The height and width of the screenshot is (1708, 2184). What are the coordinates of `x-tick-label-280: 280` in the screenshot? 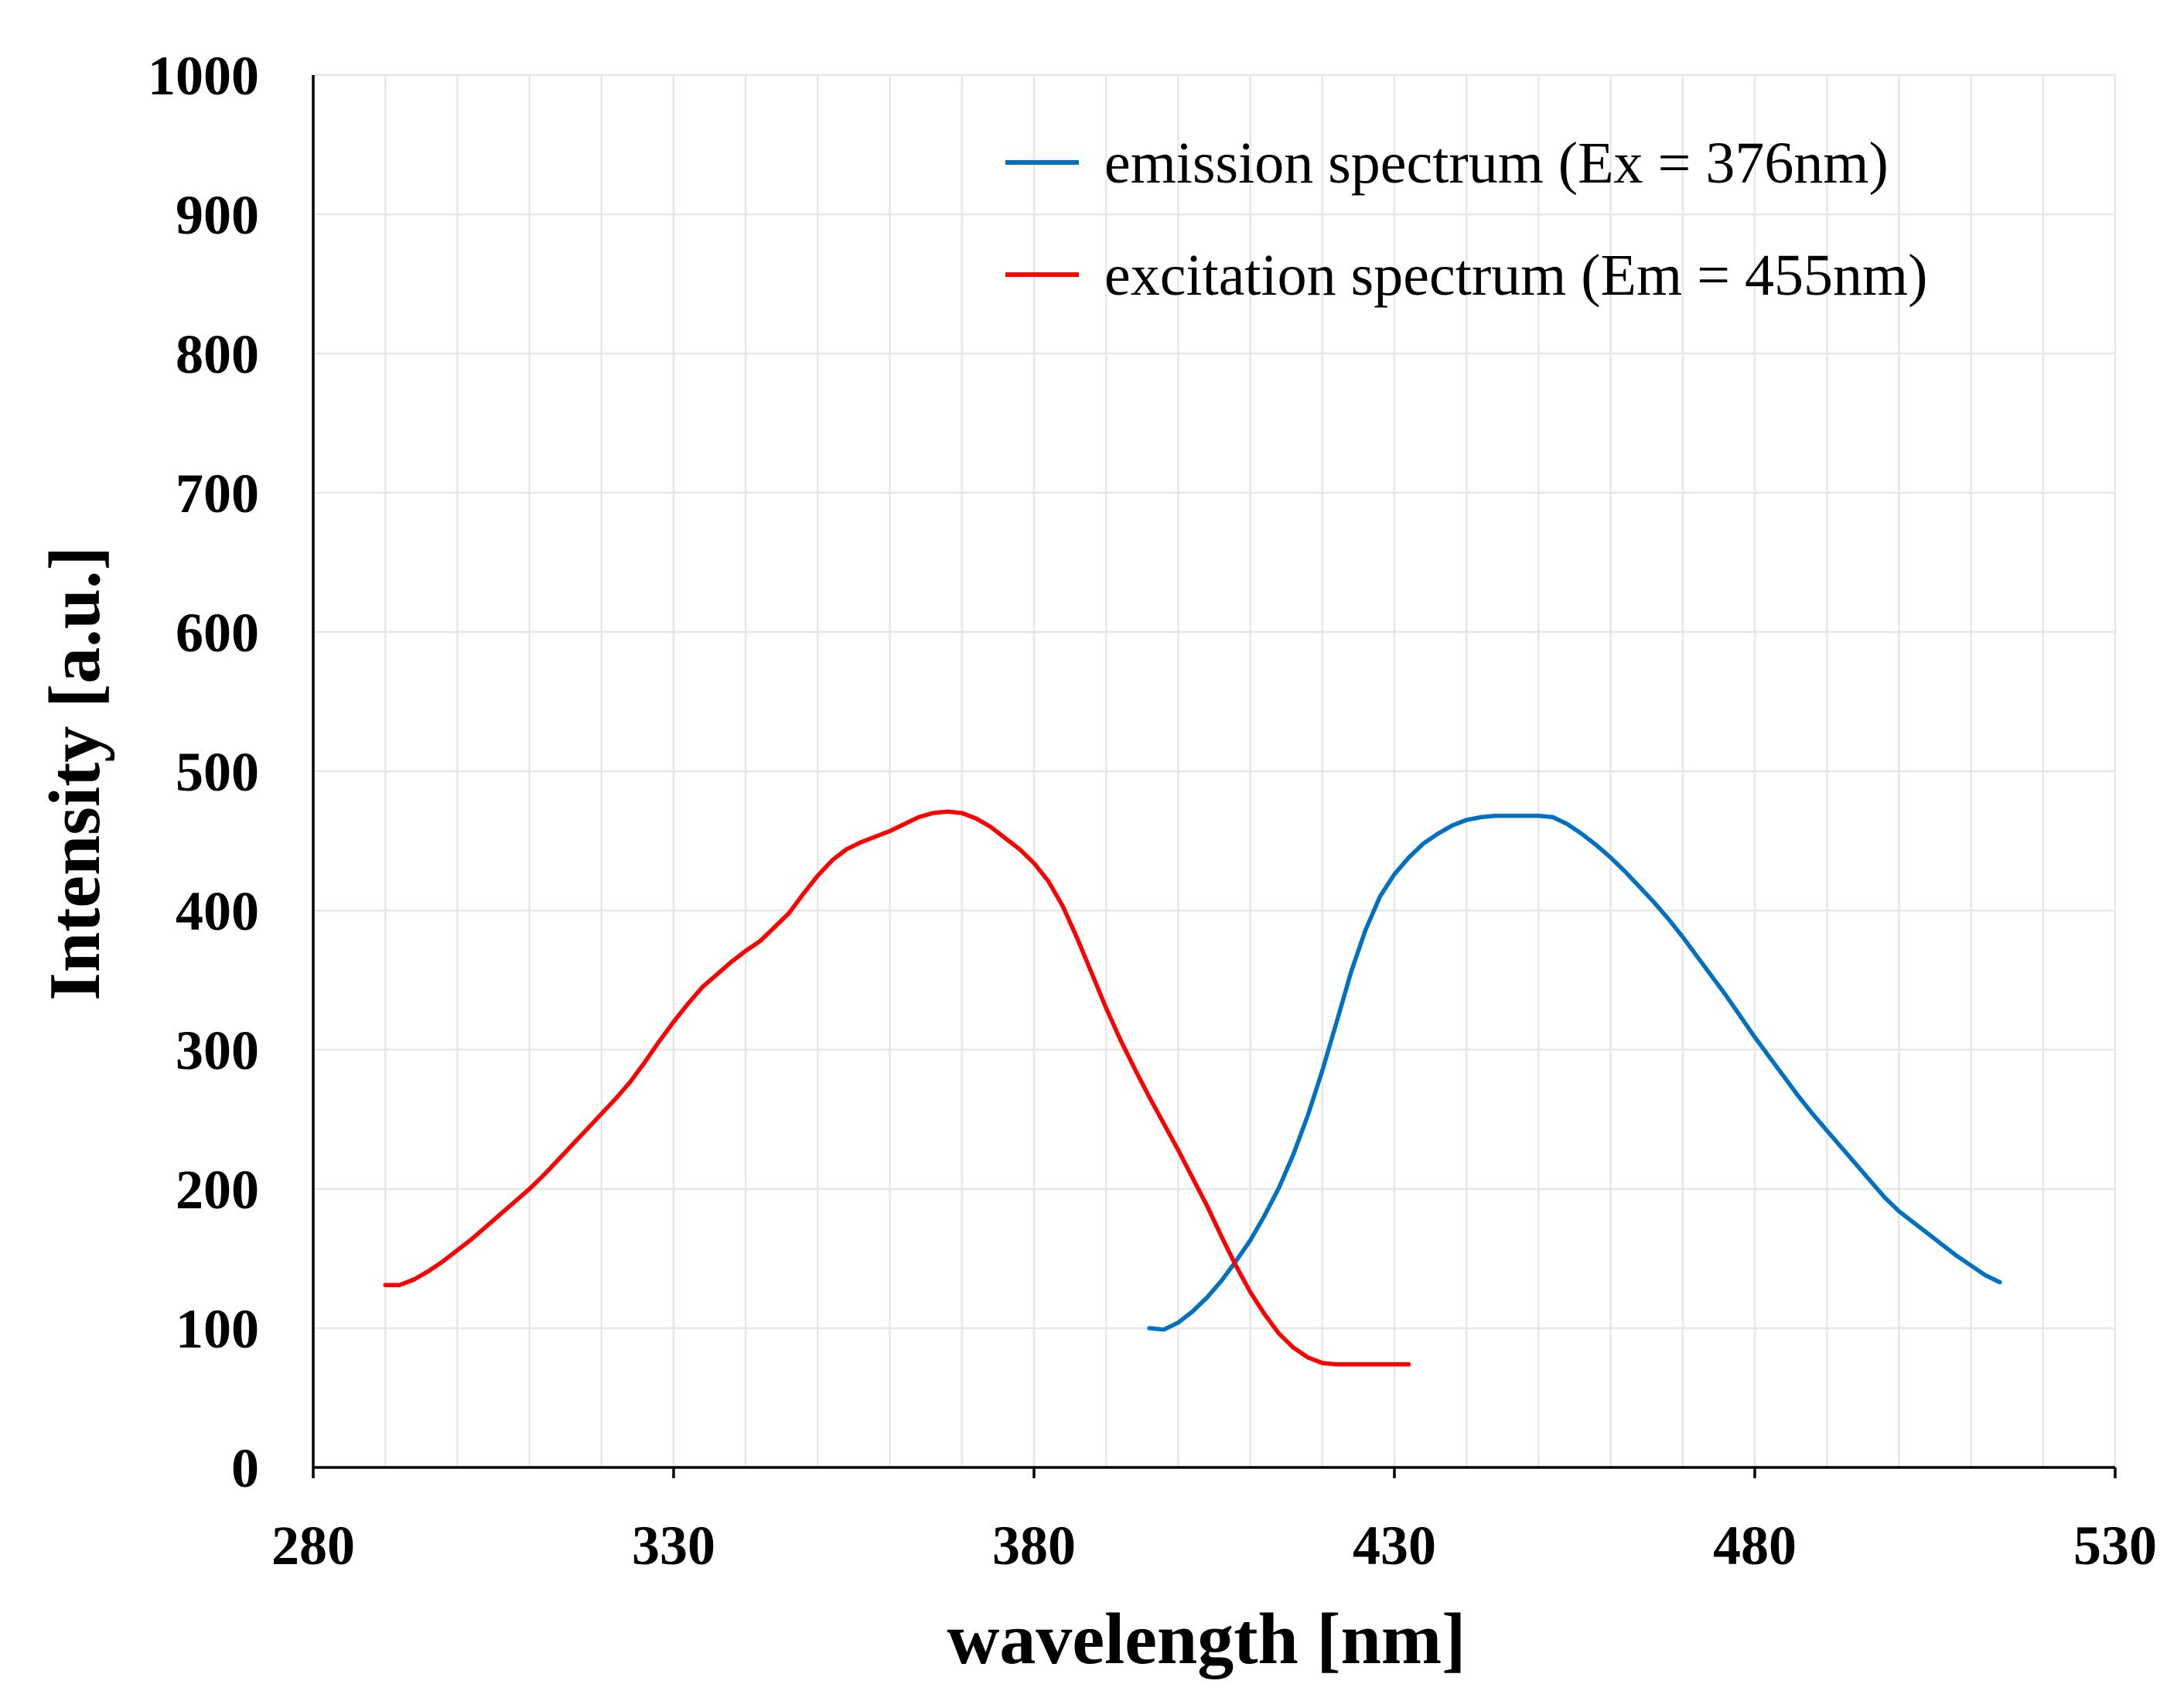 It's located at (313, 1546).